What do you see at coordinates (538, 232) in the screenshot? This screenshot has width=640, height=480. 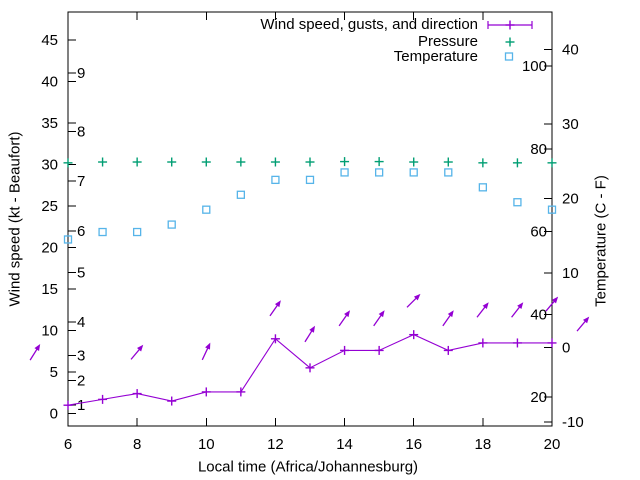 I see `svg-text: 60` at bounding box center [538, 232].